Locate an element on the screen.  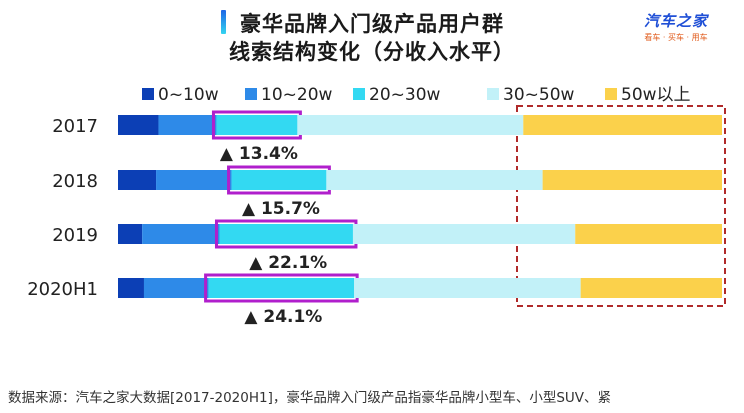
legend-label-2: 20~30w is located at coordinates (405, 95).